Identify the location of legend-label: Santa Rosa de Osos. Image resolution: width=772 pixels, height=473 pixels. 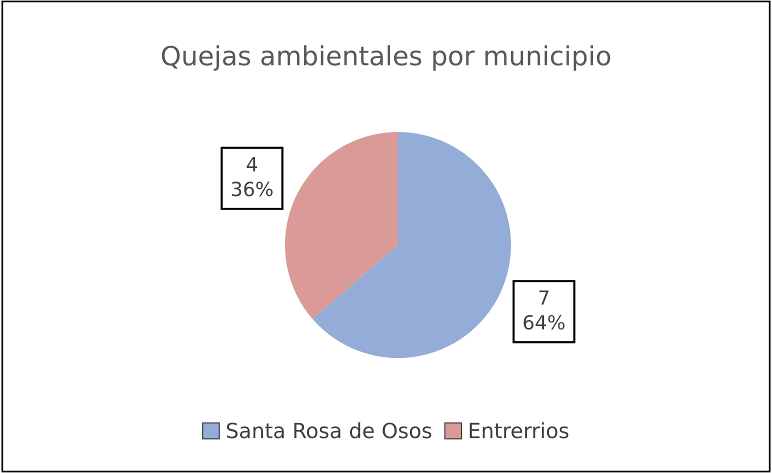
(329, 430).